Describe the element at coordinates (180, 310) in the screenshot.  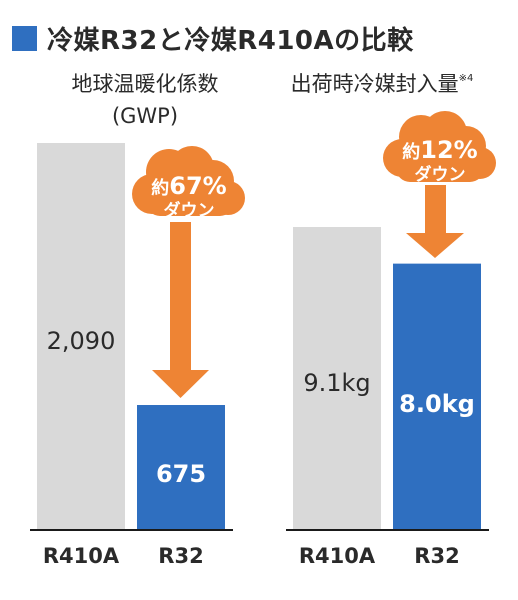
I see `gwp-down-arrow-icon` at that location.